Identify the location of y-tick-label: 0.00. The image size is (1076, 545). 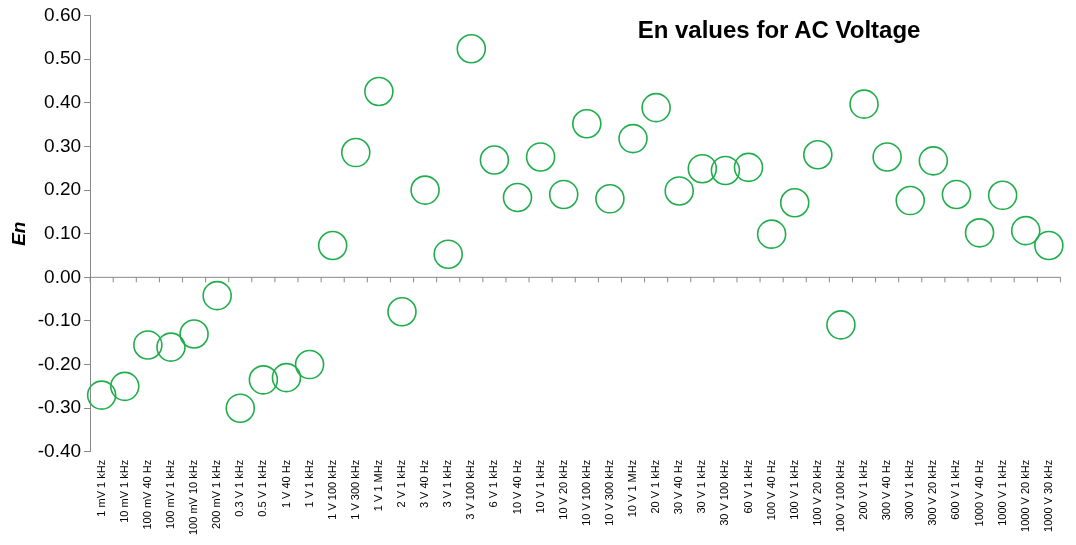
(63, 276).